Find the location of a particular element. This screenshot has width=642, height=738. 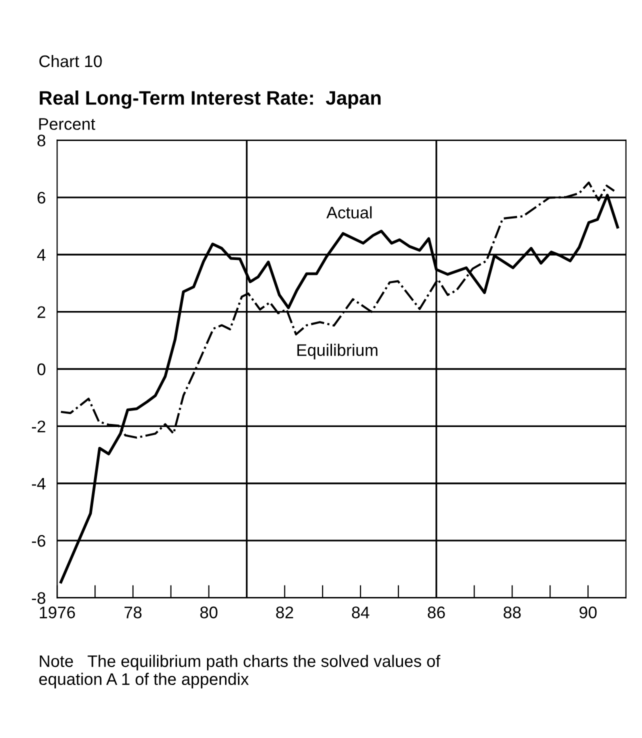

x-tick-label: 86 is located at coordinates (436, 612).